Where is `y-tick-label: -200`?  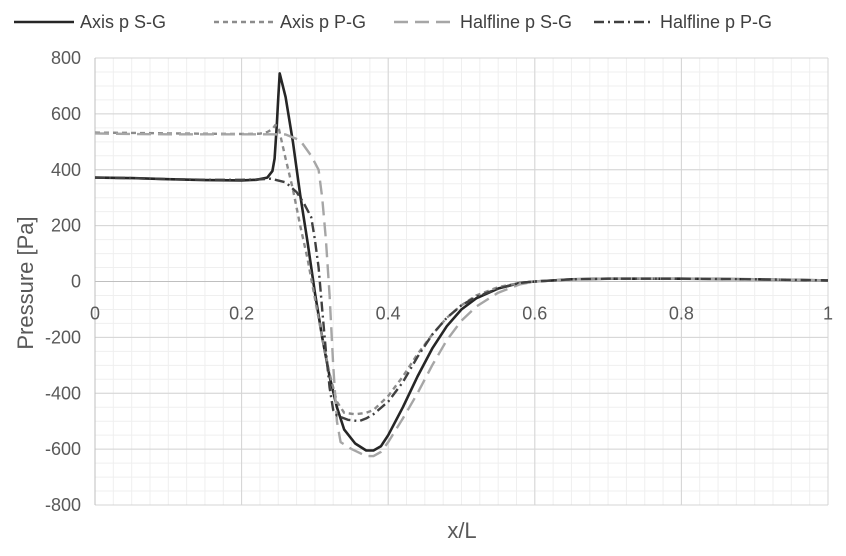
y-tick-label: -200 is located at coordinates (63, 337).